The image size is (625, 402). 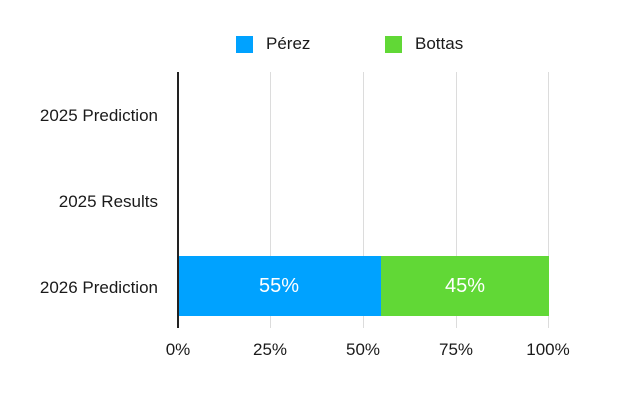 I want to click on bar-perez-2026-prediction: 55%, so click(x=279, y=286).